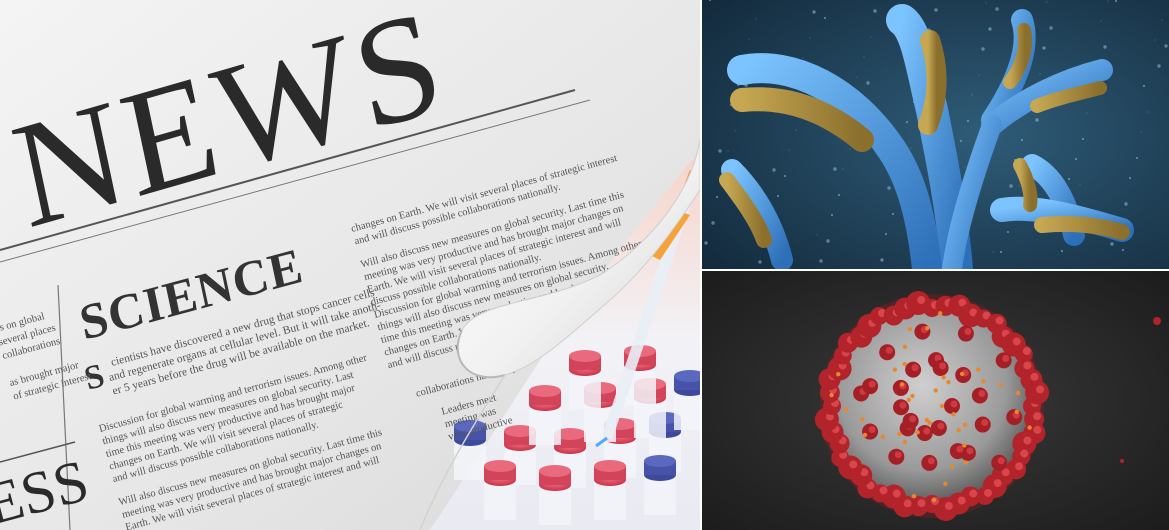  I want to click on antibody-right, so click(1027, 139).